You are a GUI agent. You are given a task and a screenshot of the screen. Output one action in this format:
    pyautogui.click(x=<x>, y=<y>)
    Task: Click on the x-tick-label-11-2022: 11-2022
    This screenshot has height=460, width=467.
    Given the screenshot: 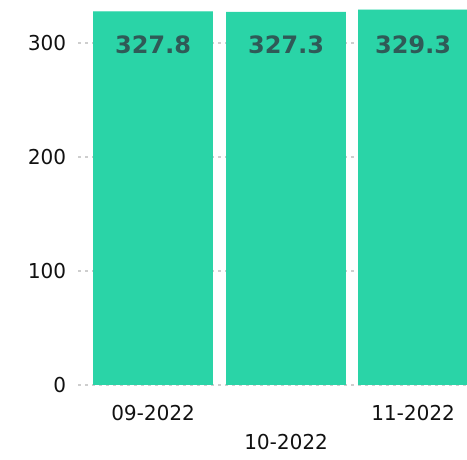 What is the action you would take?
    pyautogui.click(x=413, y=413)
    